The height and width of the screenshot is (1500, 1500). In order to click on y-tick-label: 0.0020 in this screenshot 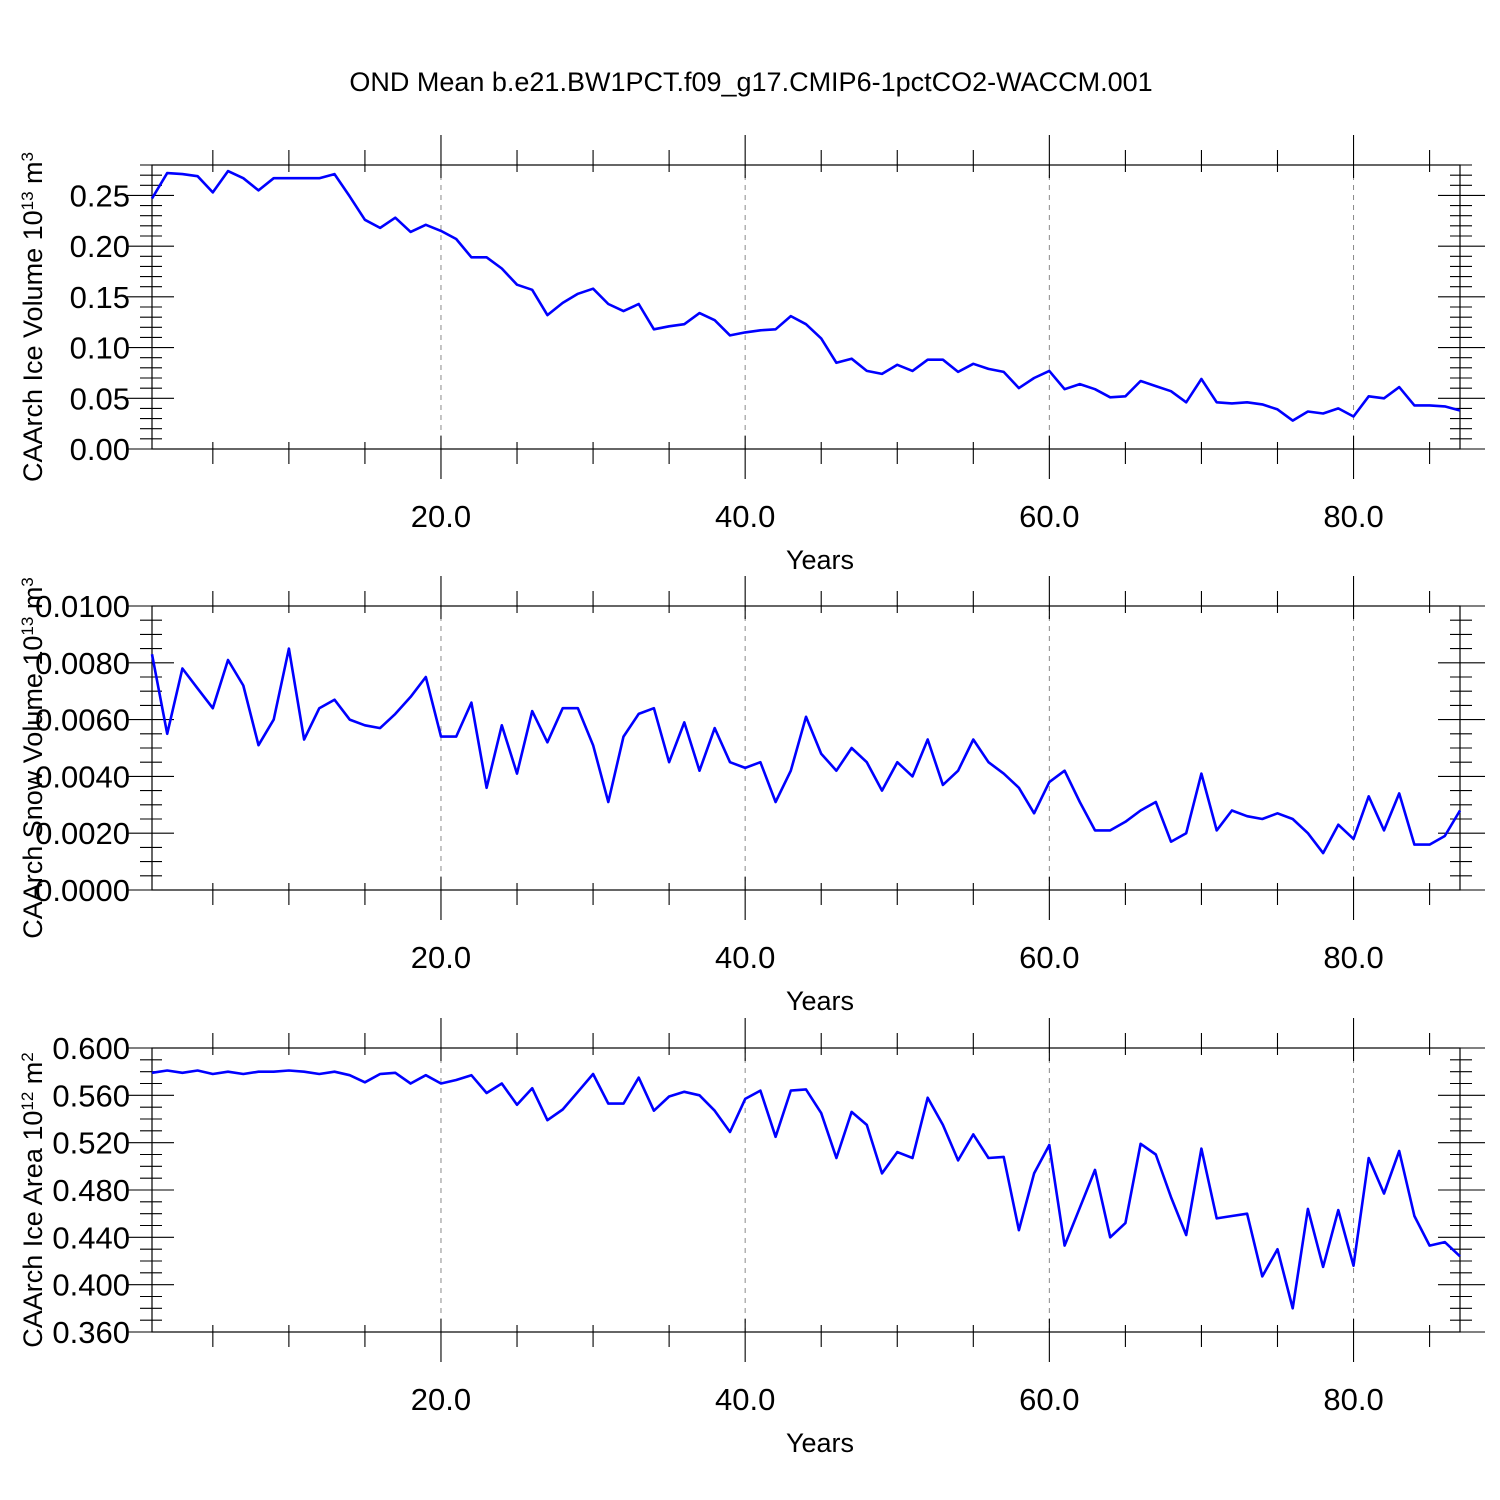, I will do `click(82, 833)`.